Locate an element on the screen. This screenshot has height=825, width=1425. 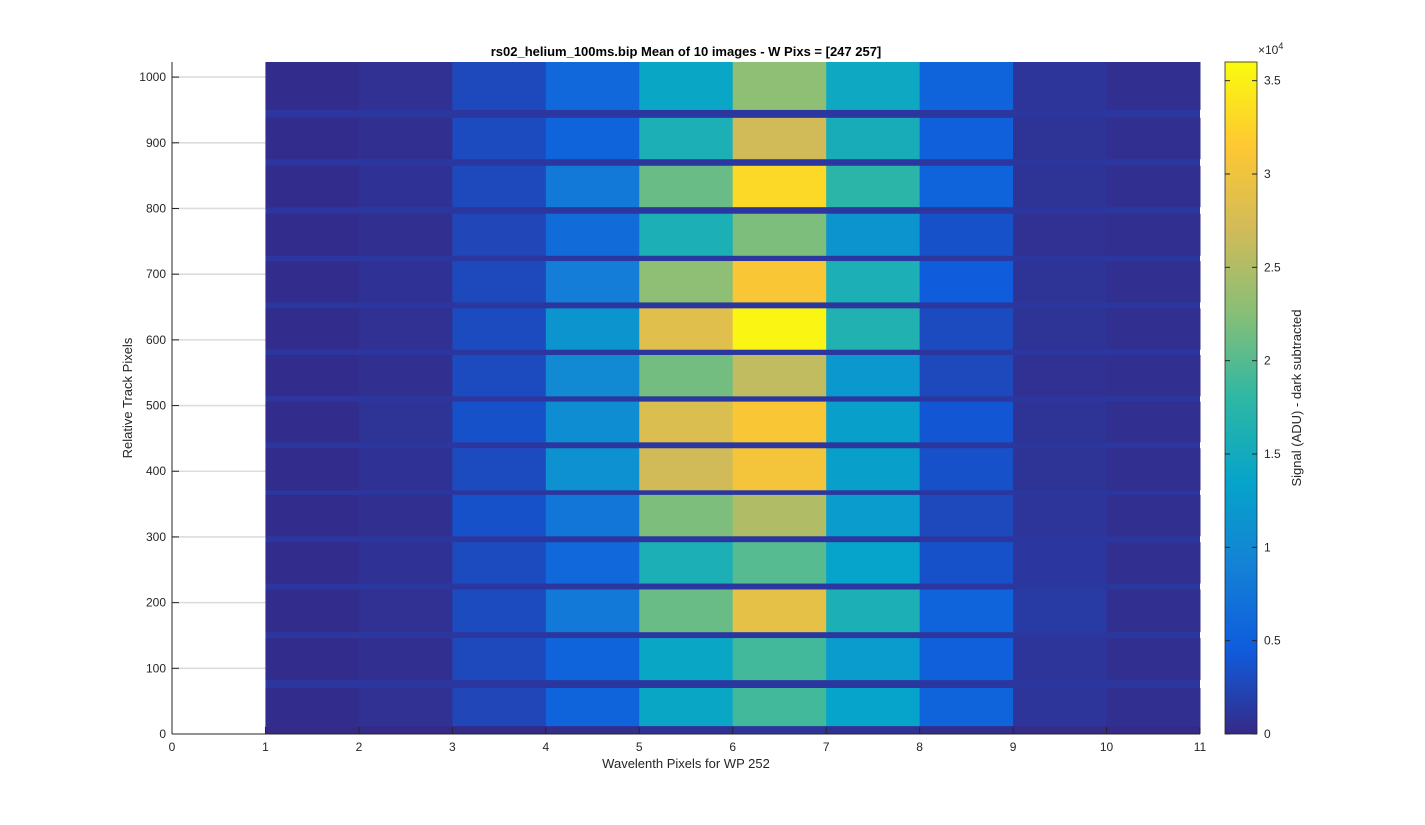
colorbar-label: Signal (ADU) - dark subtracted is located at coordinates (1296, 397).